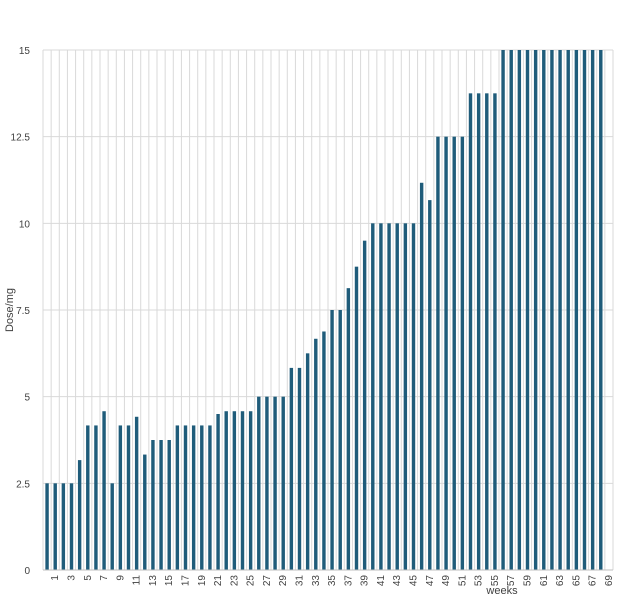 The width and height of the screenshot is (619, 600). What do you see at coordinates (72, 578) in the screenshot?
I see `x-tick-label: 3` at bounding box center [72, 578].